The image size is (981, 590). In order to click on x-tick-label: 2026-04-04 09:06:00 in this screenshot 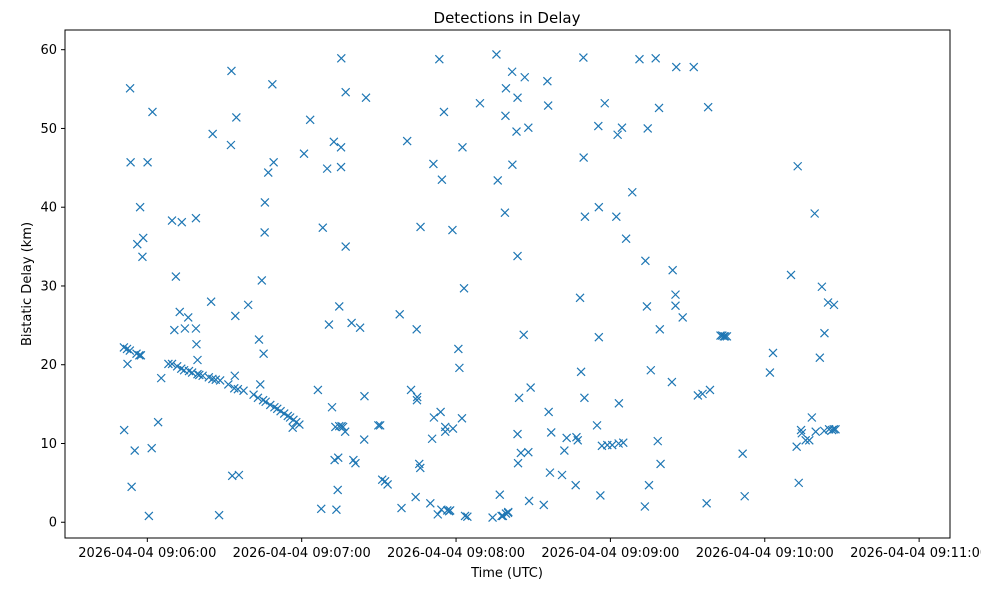, I will do `click(147, 553)`.